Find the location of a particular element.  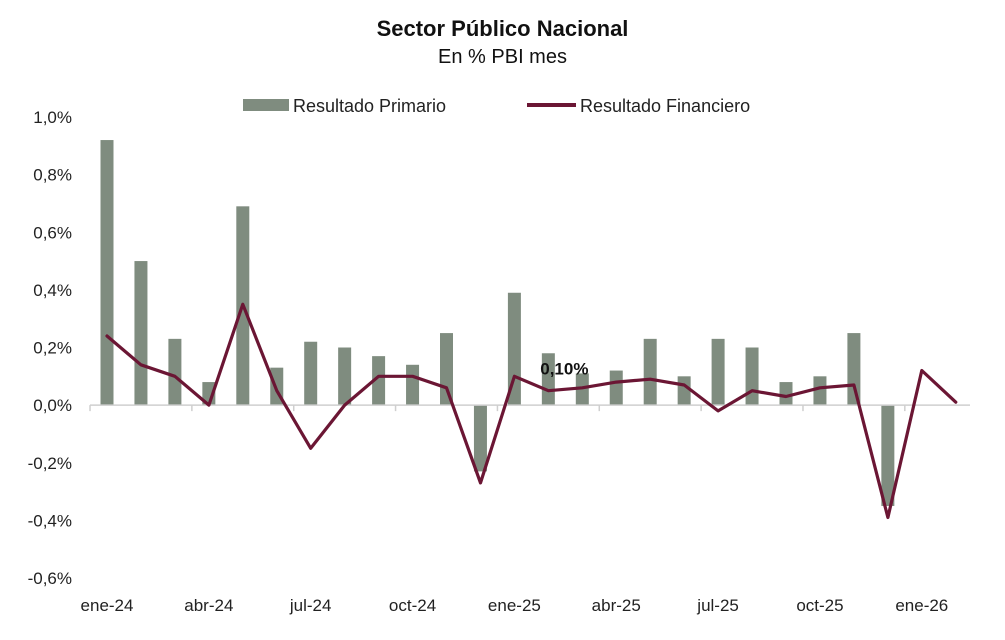

y-axis: 1,0% 0,8% 0,6% 0,4% 0,2% 0,0% -0,2% -0,4% -0,6% is located at coordinates (50, 348).